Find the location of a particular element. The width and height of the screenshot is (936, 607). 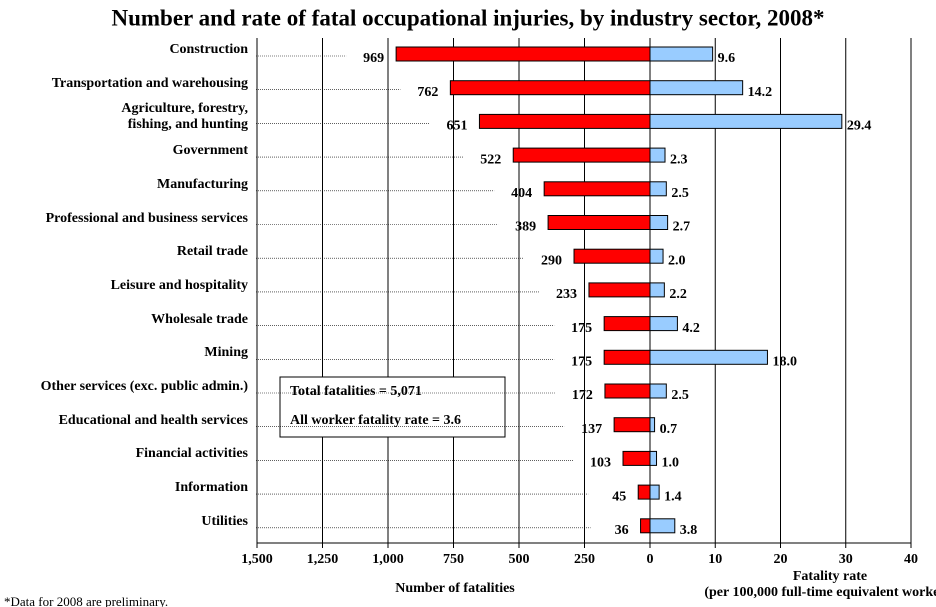

x-tick-label: 10 is located at coordinates (715, 559).